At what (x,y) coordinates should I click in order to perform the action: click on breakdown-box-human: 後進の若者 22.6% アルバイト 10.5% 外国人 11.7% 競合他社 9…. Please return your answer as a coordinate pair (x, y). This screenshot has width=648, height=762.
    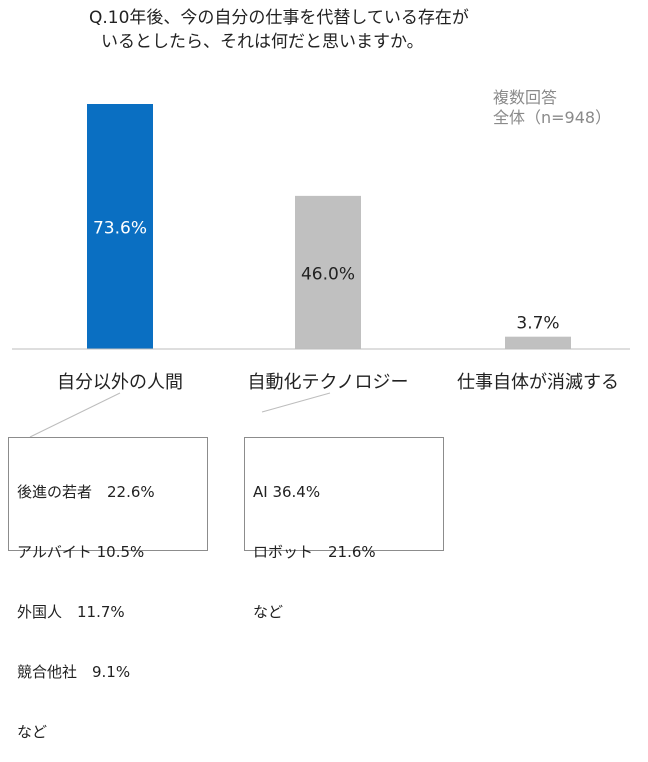
    Looking at the image, I should click on (108, 589).